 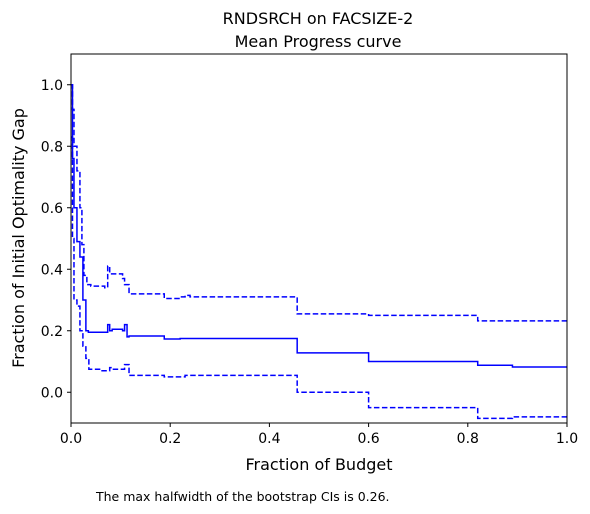 I want to click on y-tick-label: 0.6, so click(x=52, y=209).